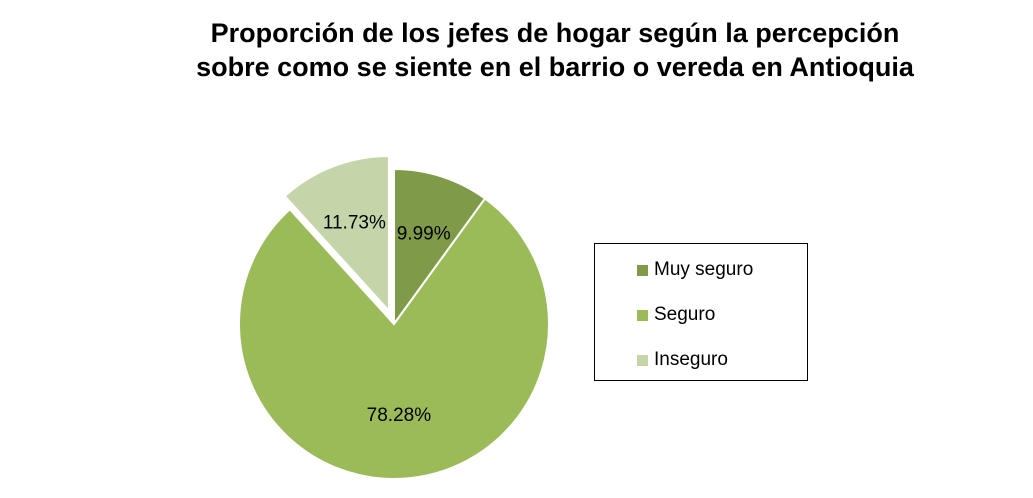 This screenshot has width=1033, height=498. I want to click on legend-item-inseguro: Inseguro, so click(682, 360).